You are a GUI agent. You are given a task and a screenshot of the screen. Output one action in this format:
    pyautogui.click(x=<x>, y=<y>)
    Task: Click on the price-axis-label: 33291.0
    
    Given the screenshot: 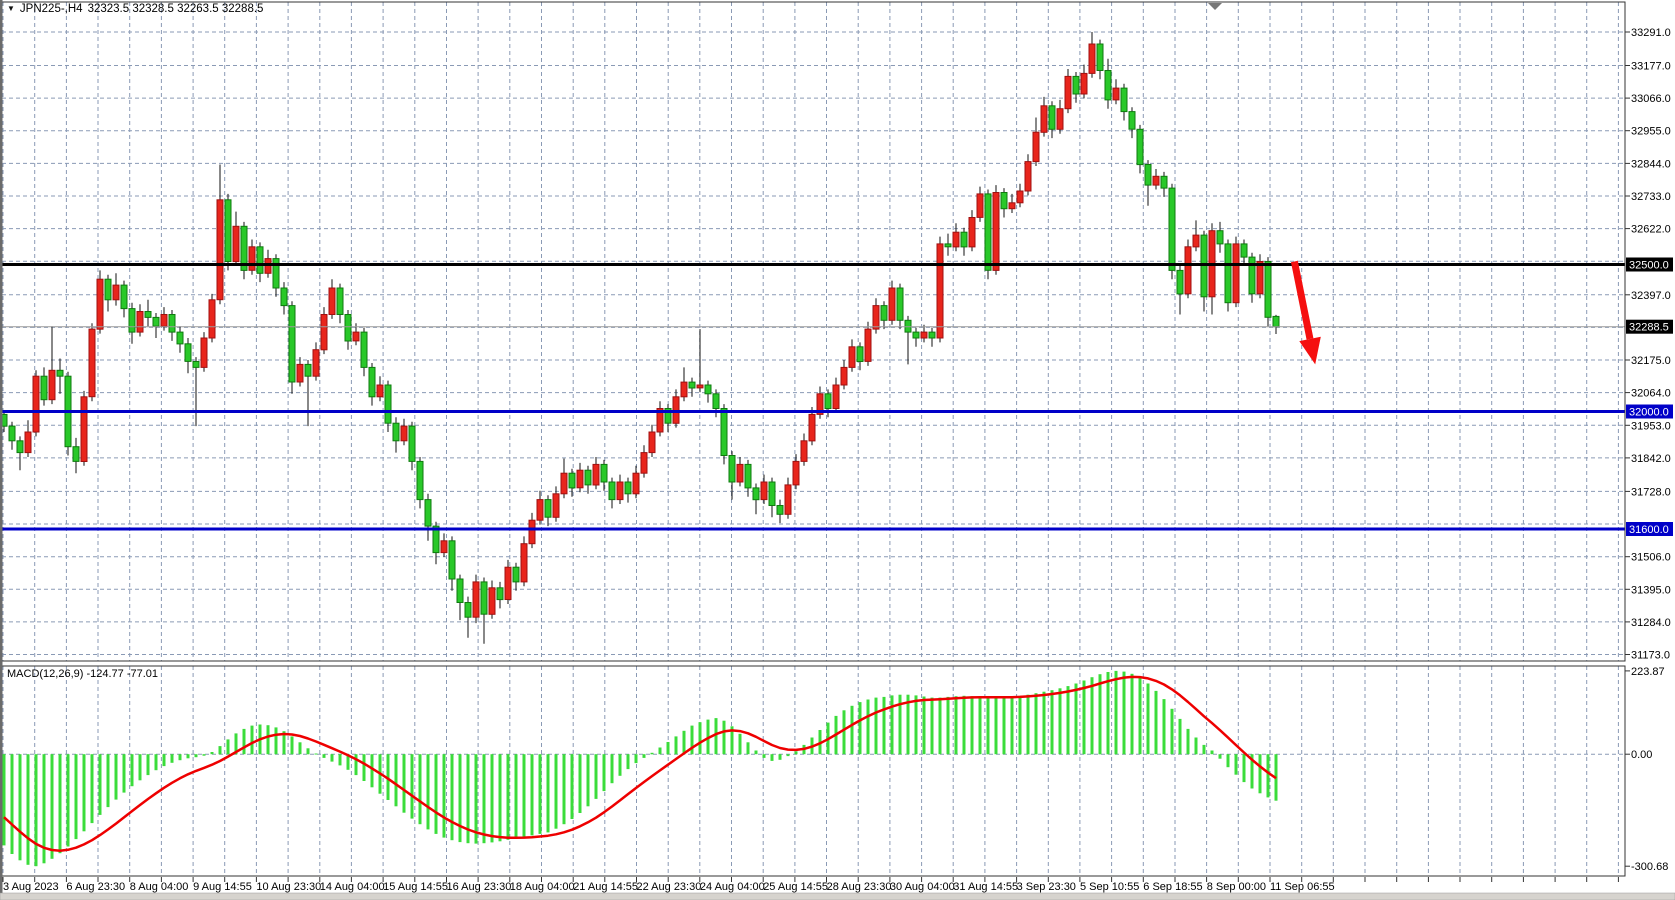 What is the action you would take?
    pyautogui.click(x=1651, y=33)
    